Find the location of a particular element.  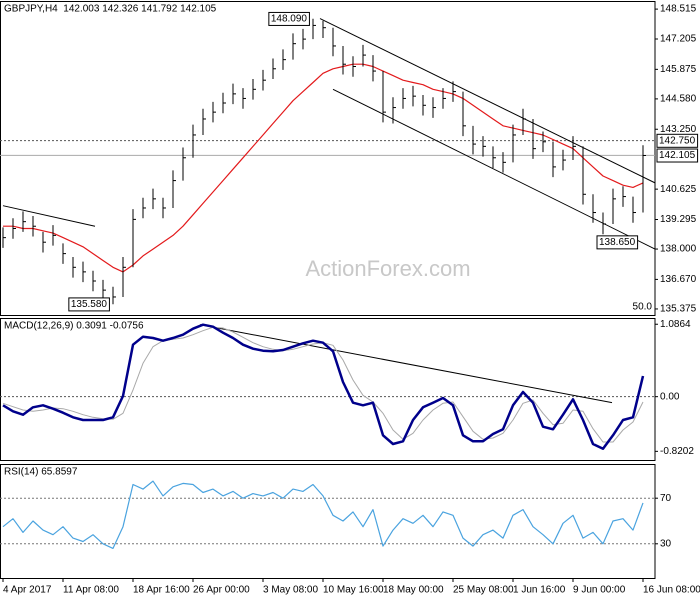

y-tick-label: 1.0864 is located at coordinates (675, 324).